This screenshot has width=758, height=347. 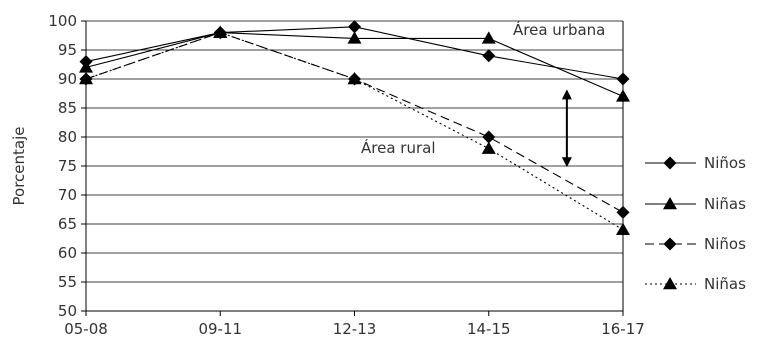 What do you see at coordinates (62, 21) in the screenshot?
I see `y-tick-label: 100` at bounding box center [62, 21].